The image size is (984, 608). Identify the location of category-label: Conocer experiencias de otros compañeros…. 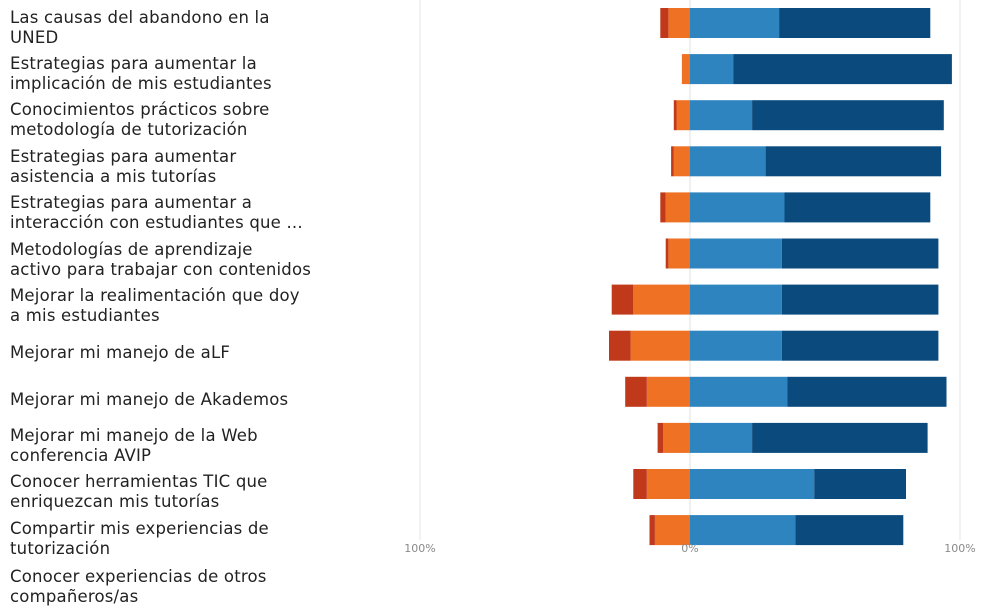
(138, 586).